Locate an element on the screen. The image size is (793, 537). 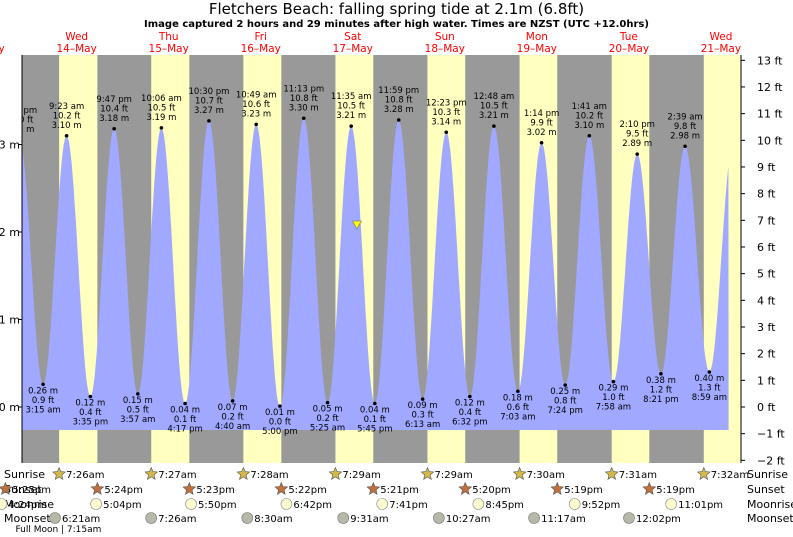
sunset-time: 5:25pm is located at coordinates (31, 490).